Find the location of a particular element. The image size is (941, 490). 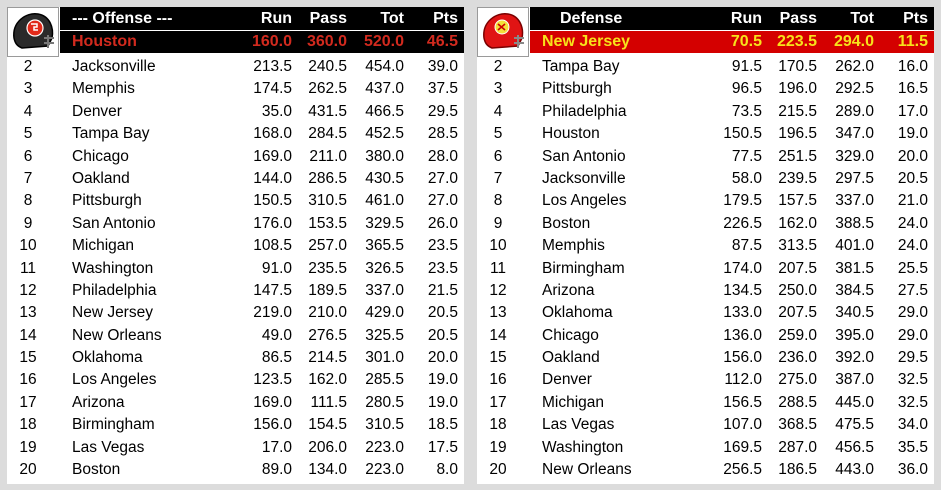

pts-cell: 32.5 is located at coordinates (912, 380).